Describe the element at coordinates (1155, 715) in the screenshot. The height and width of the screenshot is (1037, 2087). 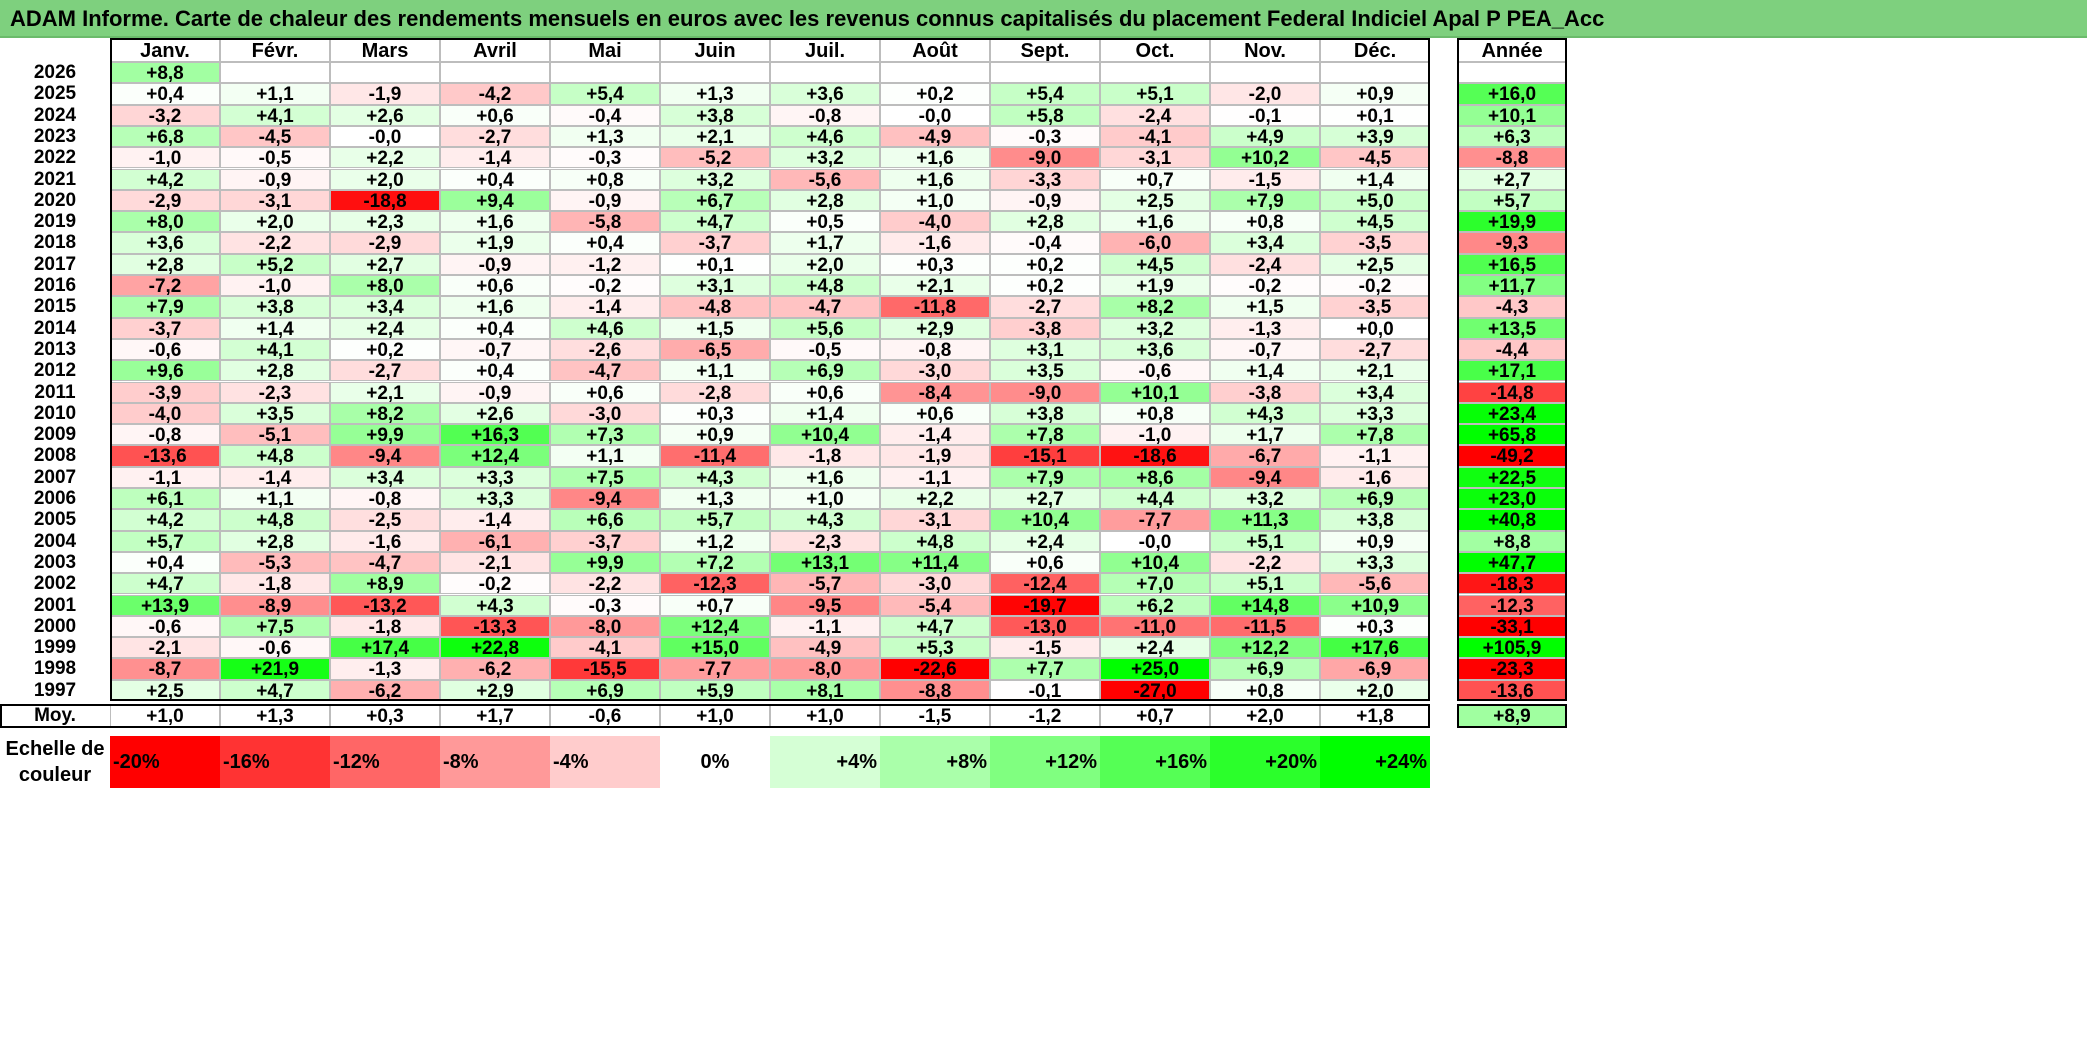
I see `average-cell: +0,7` at that location.